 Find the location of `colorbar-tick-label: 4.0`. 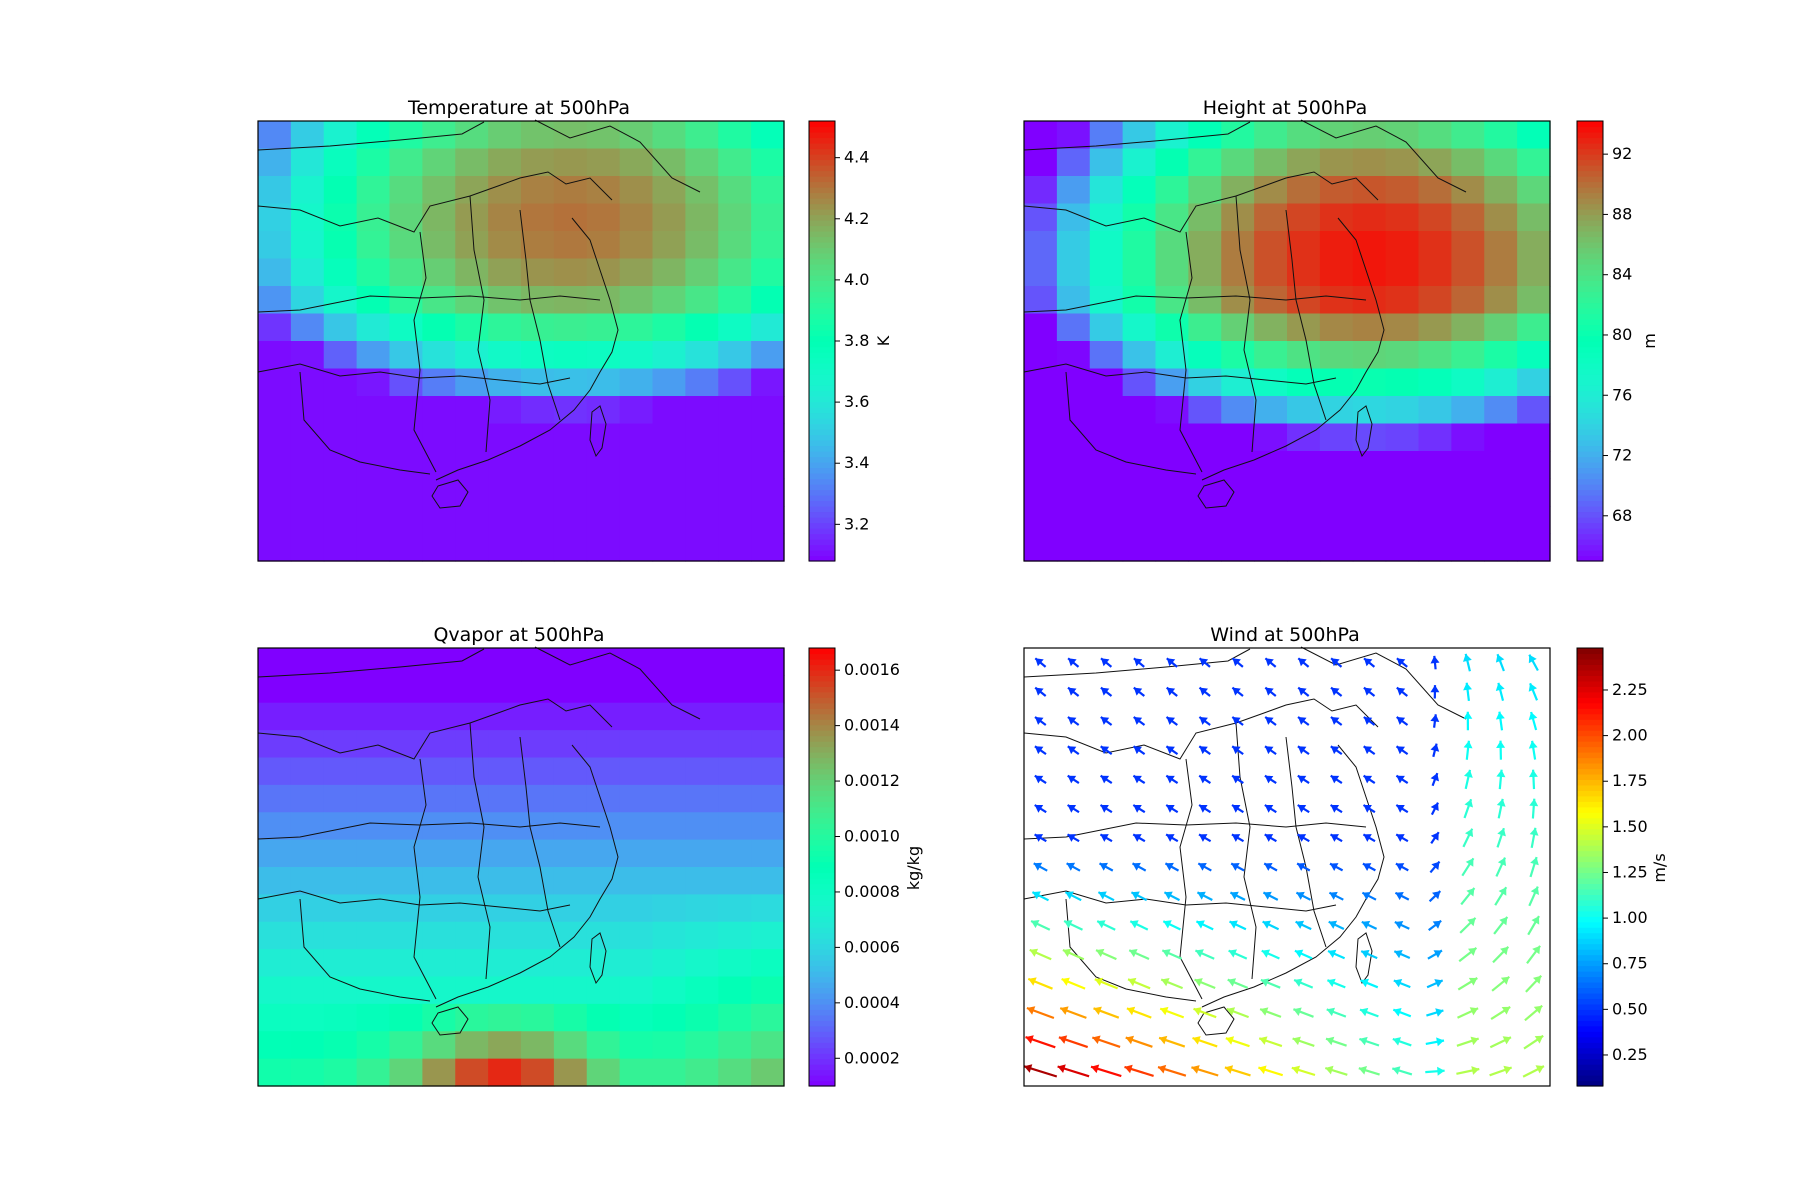

colorbar-tick-label: 4.0 is located at coordinates (856, 279).